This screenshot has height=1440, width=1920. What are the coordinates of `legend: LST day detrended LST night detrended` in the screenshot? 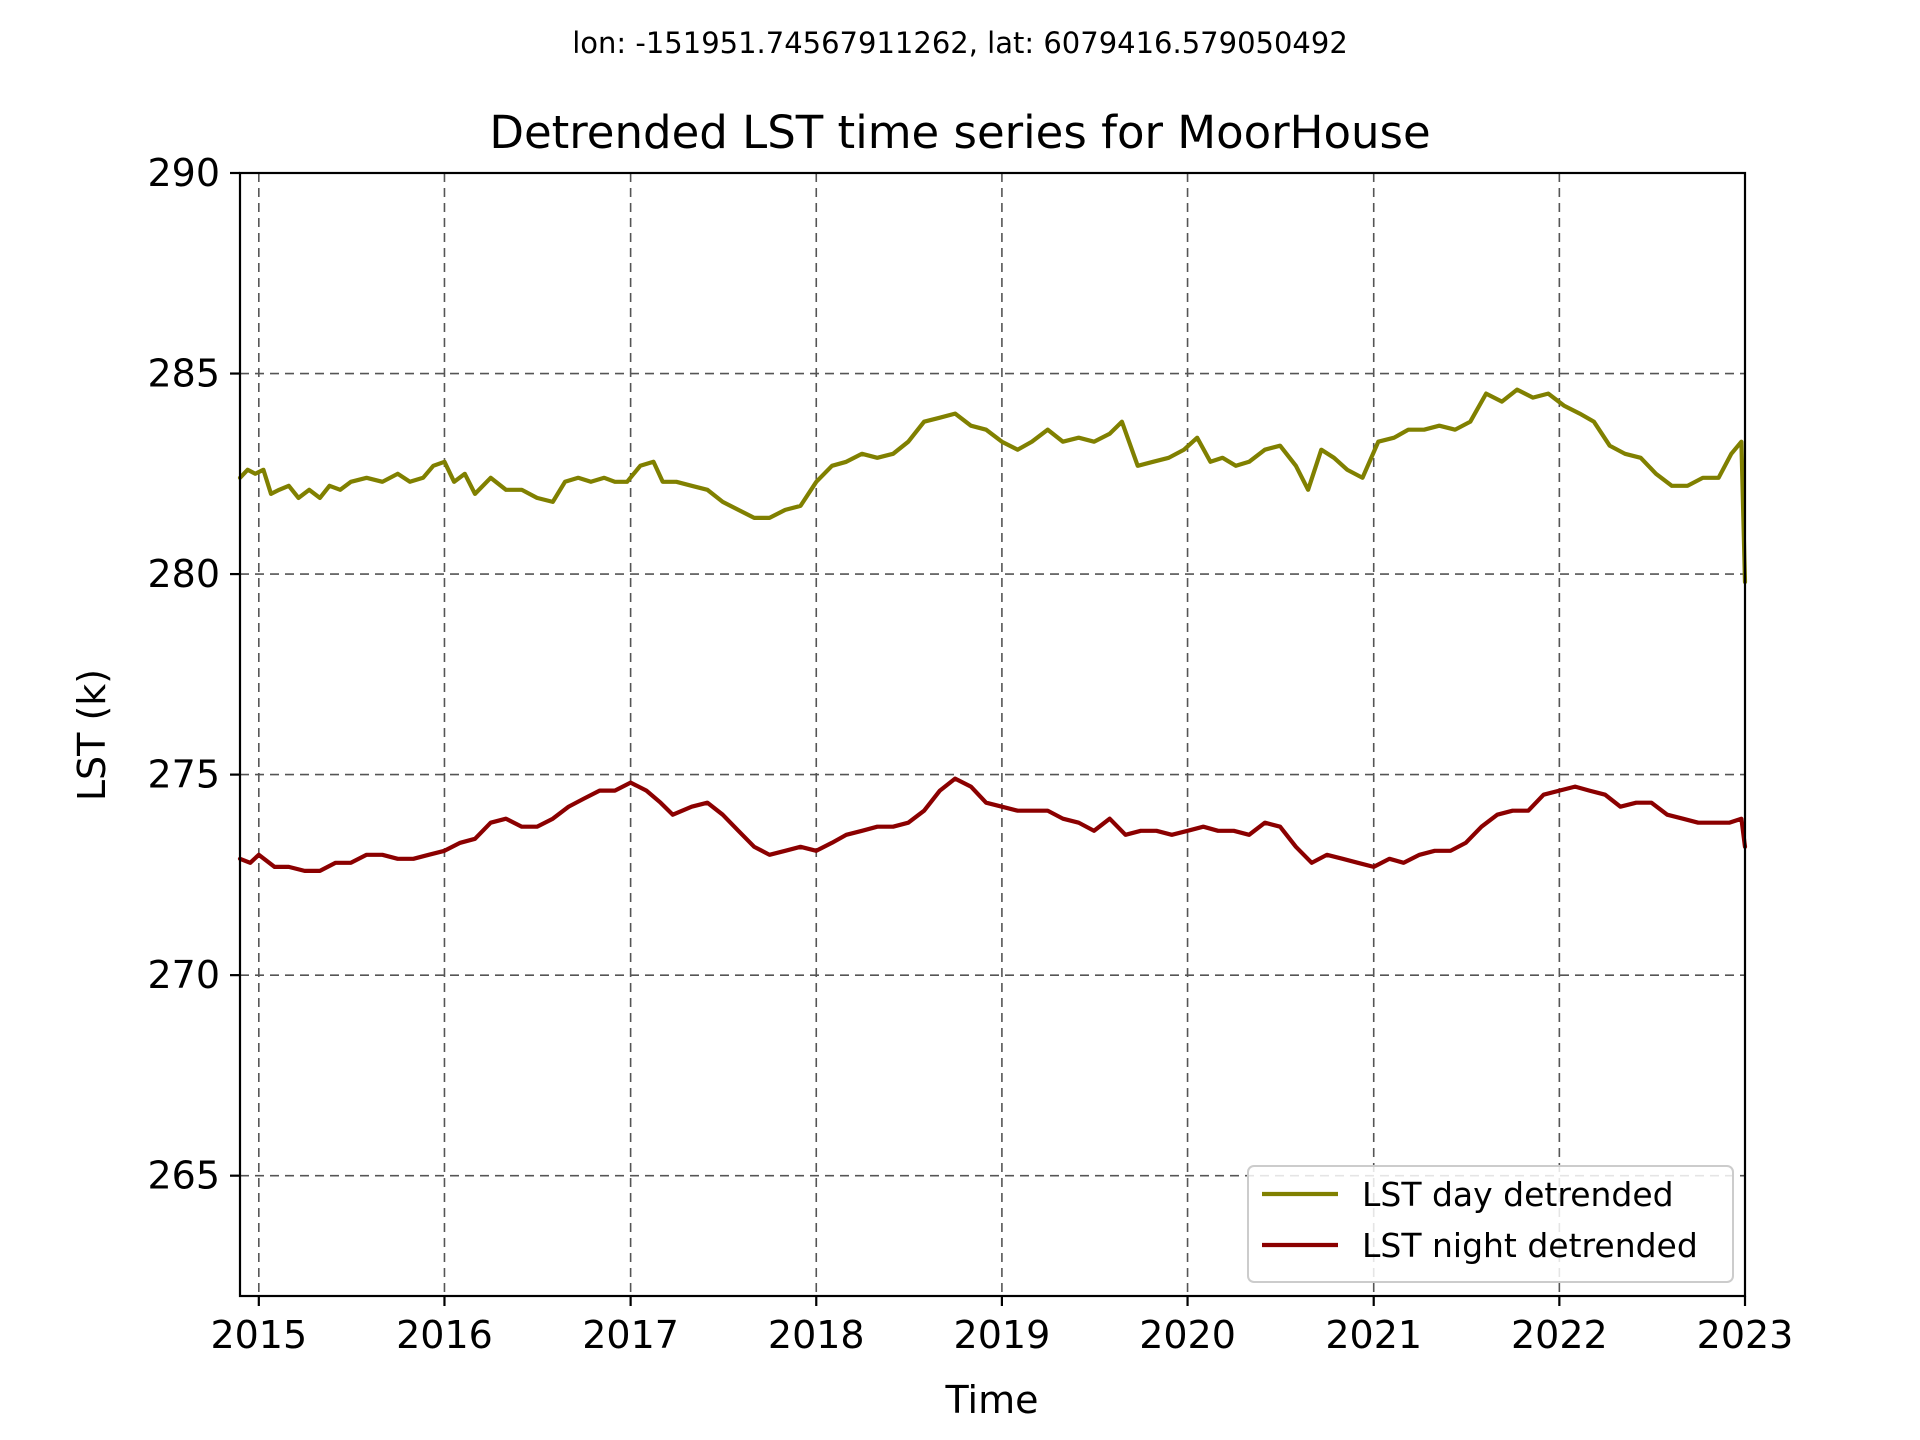 It's located at (1490, 1224).